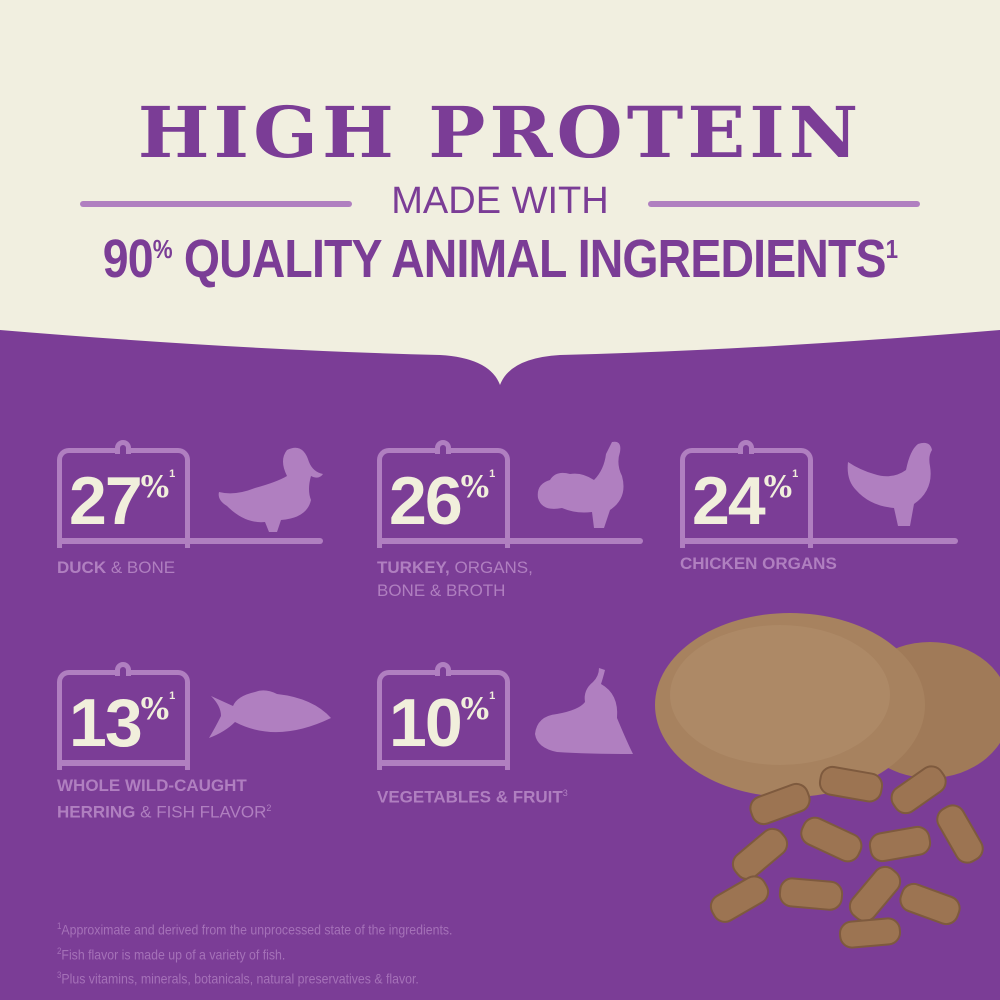 The width and height of the screenshot is (1000, 1000). Describe the element at coordinates (122, 501) in the screenshot. I see `percentage: 27%1` at that location.